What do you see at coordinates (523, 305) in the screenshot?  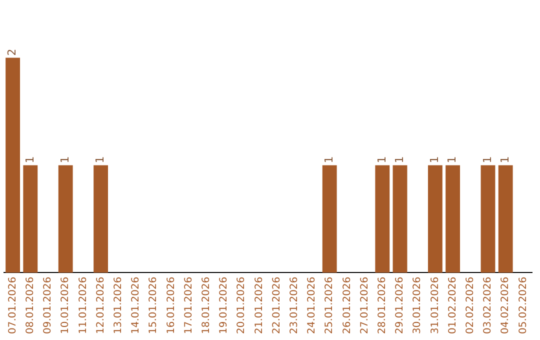 I see `x-tick-label: 05.02.2026` at bounding box center [523, 305].